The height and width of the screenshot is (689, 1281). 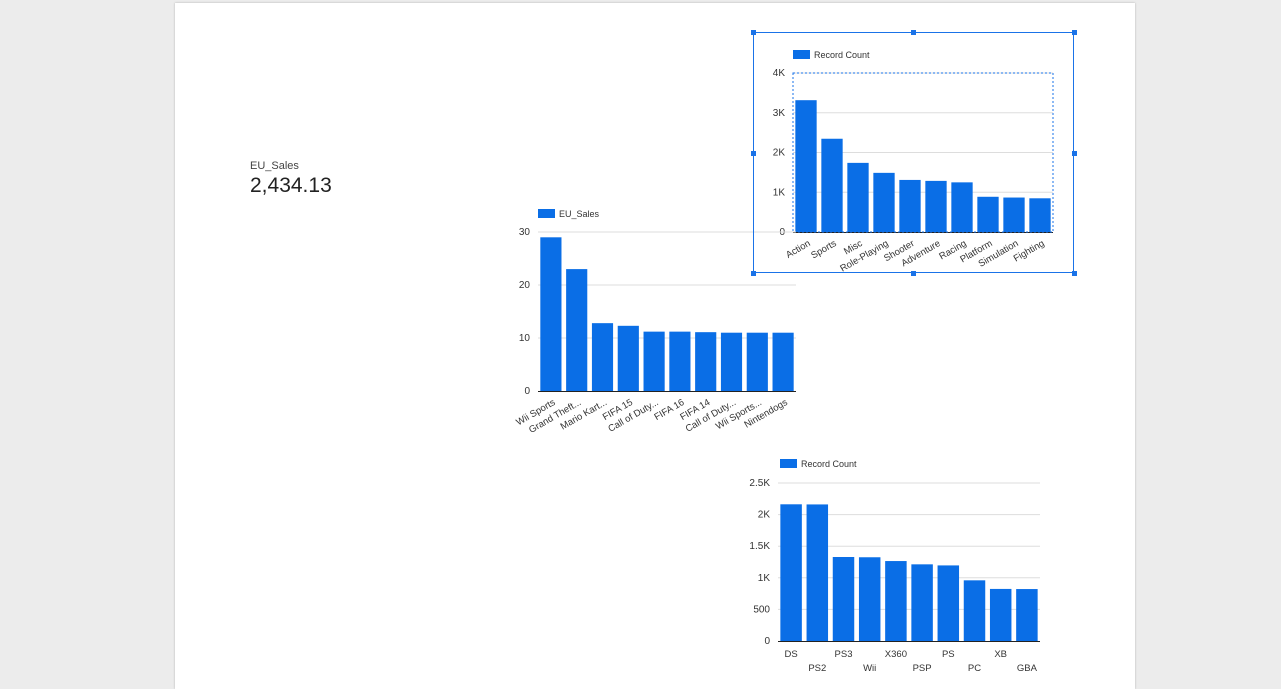 What do you see at coordinates (753, 153) in the screenshot?
I see `resize-handle-left` at bounding box center [753, 153].